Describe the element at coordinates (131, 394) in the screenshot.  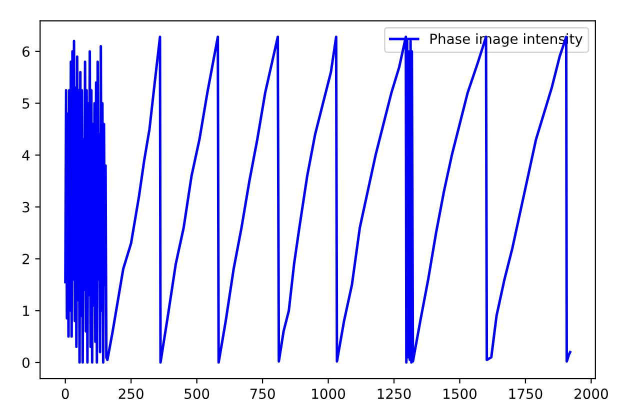
I see `x-tick-label: 250` at that location.